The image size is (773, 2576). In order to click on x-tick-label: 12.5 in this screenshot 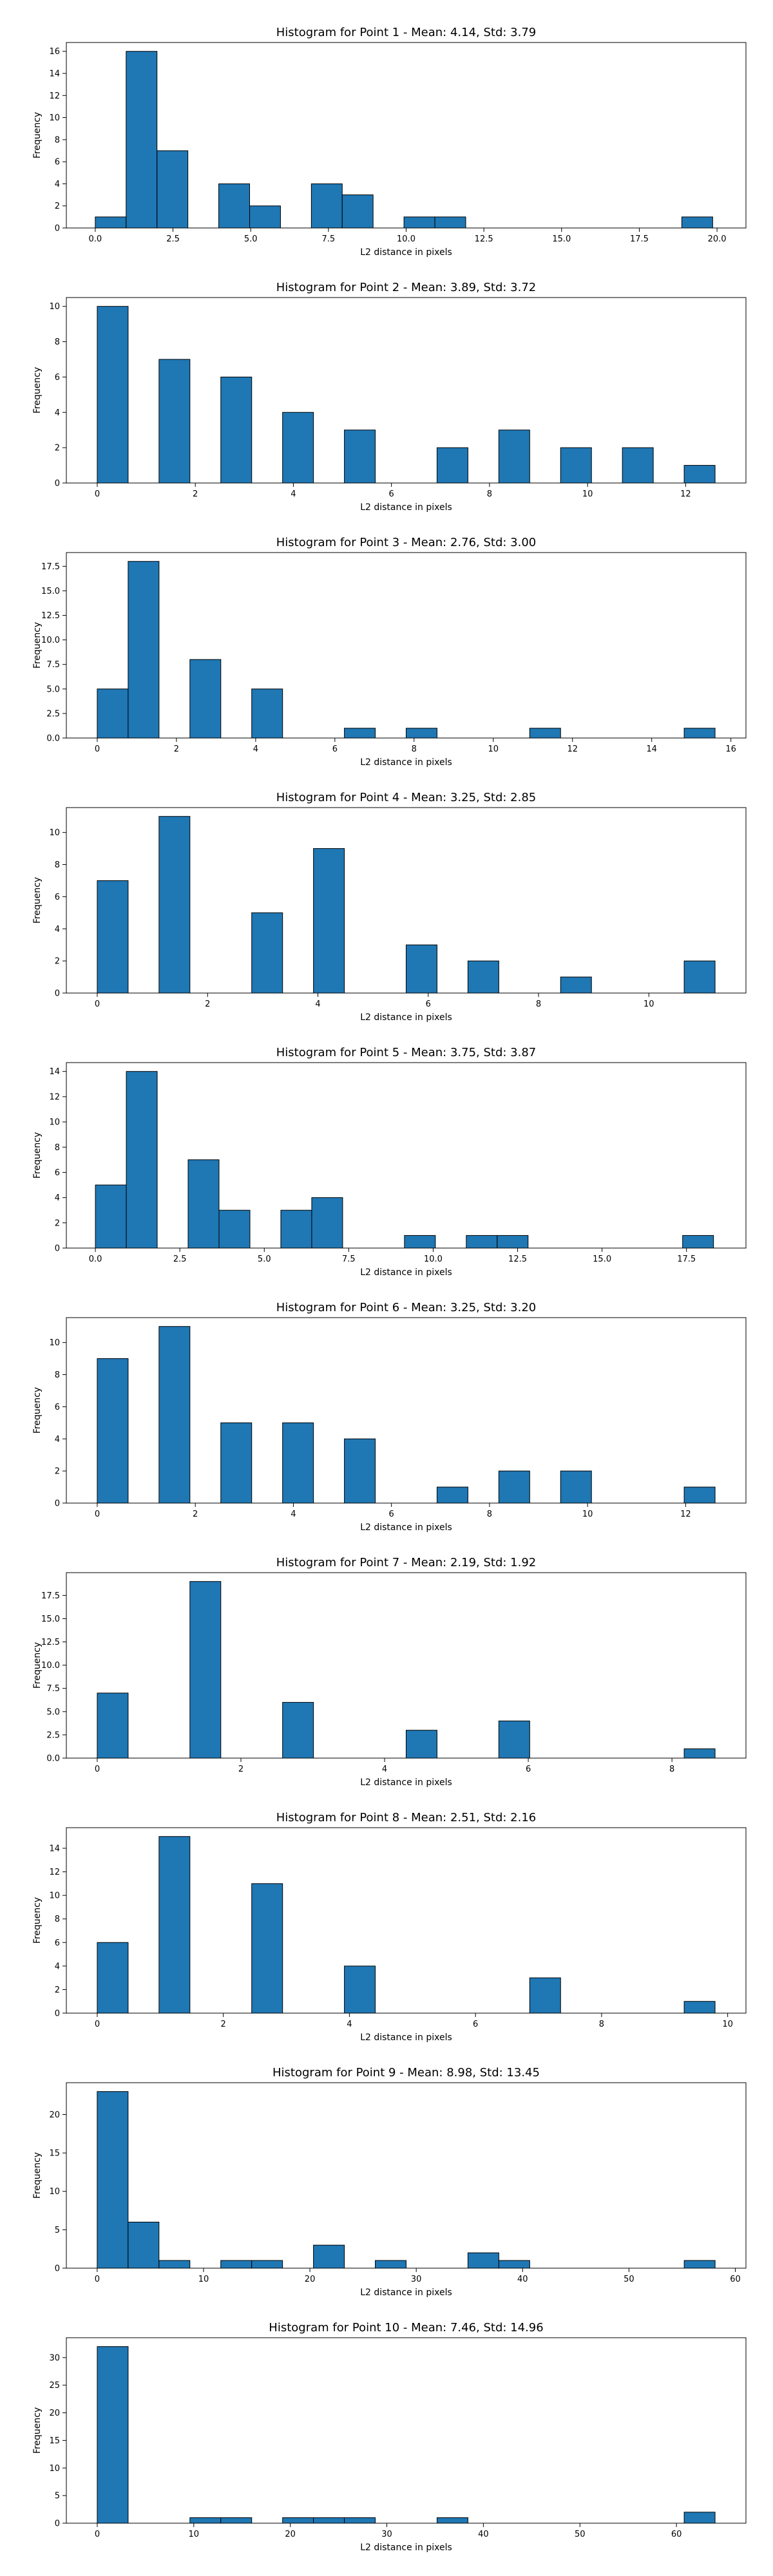, I will do `click(484, 239)`.